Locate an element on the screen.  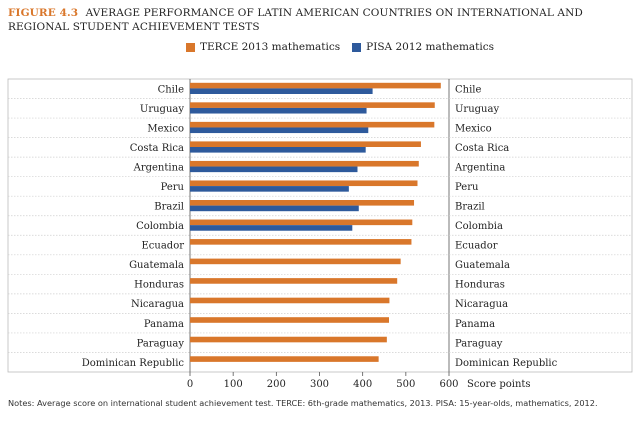
bar-terce-brazil is located at coordinates (302, 203).